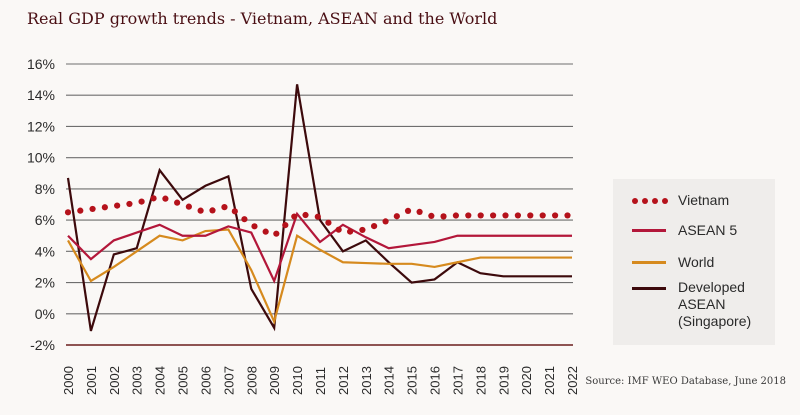 This screenshot has height=415, width=800. I want to click on y-tick-label: 16%, so click(41, 64).